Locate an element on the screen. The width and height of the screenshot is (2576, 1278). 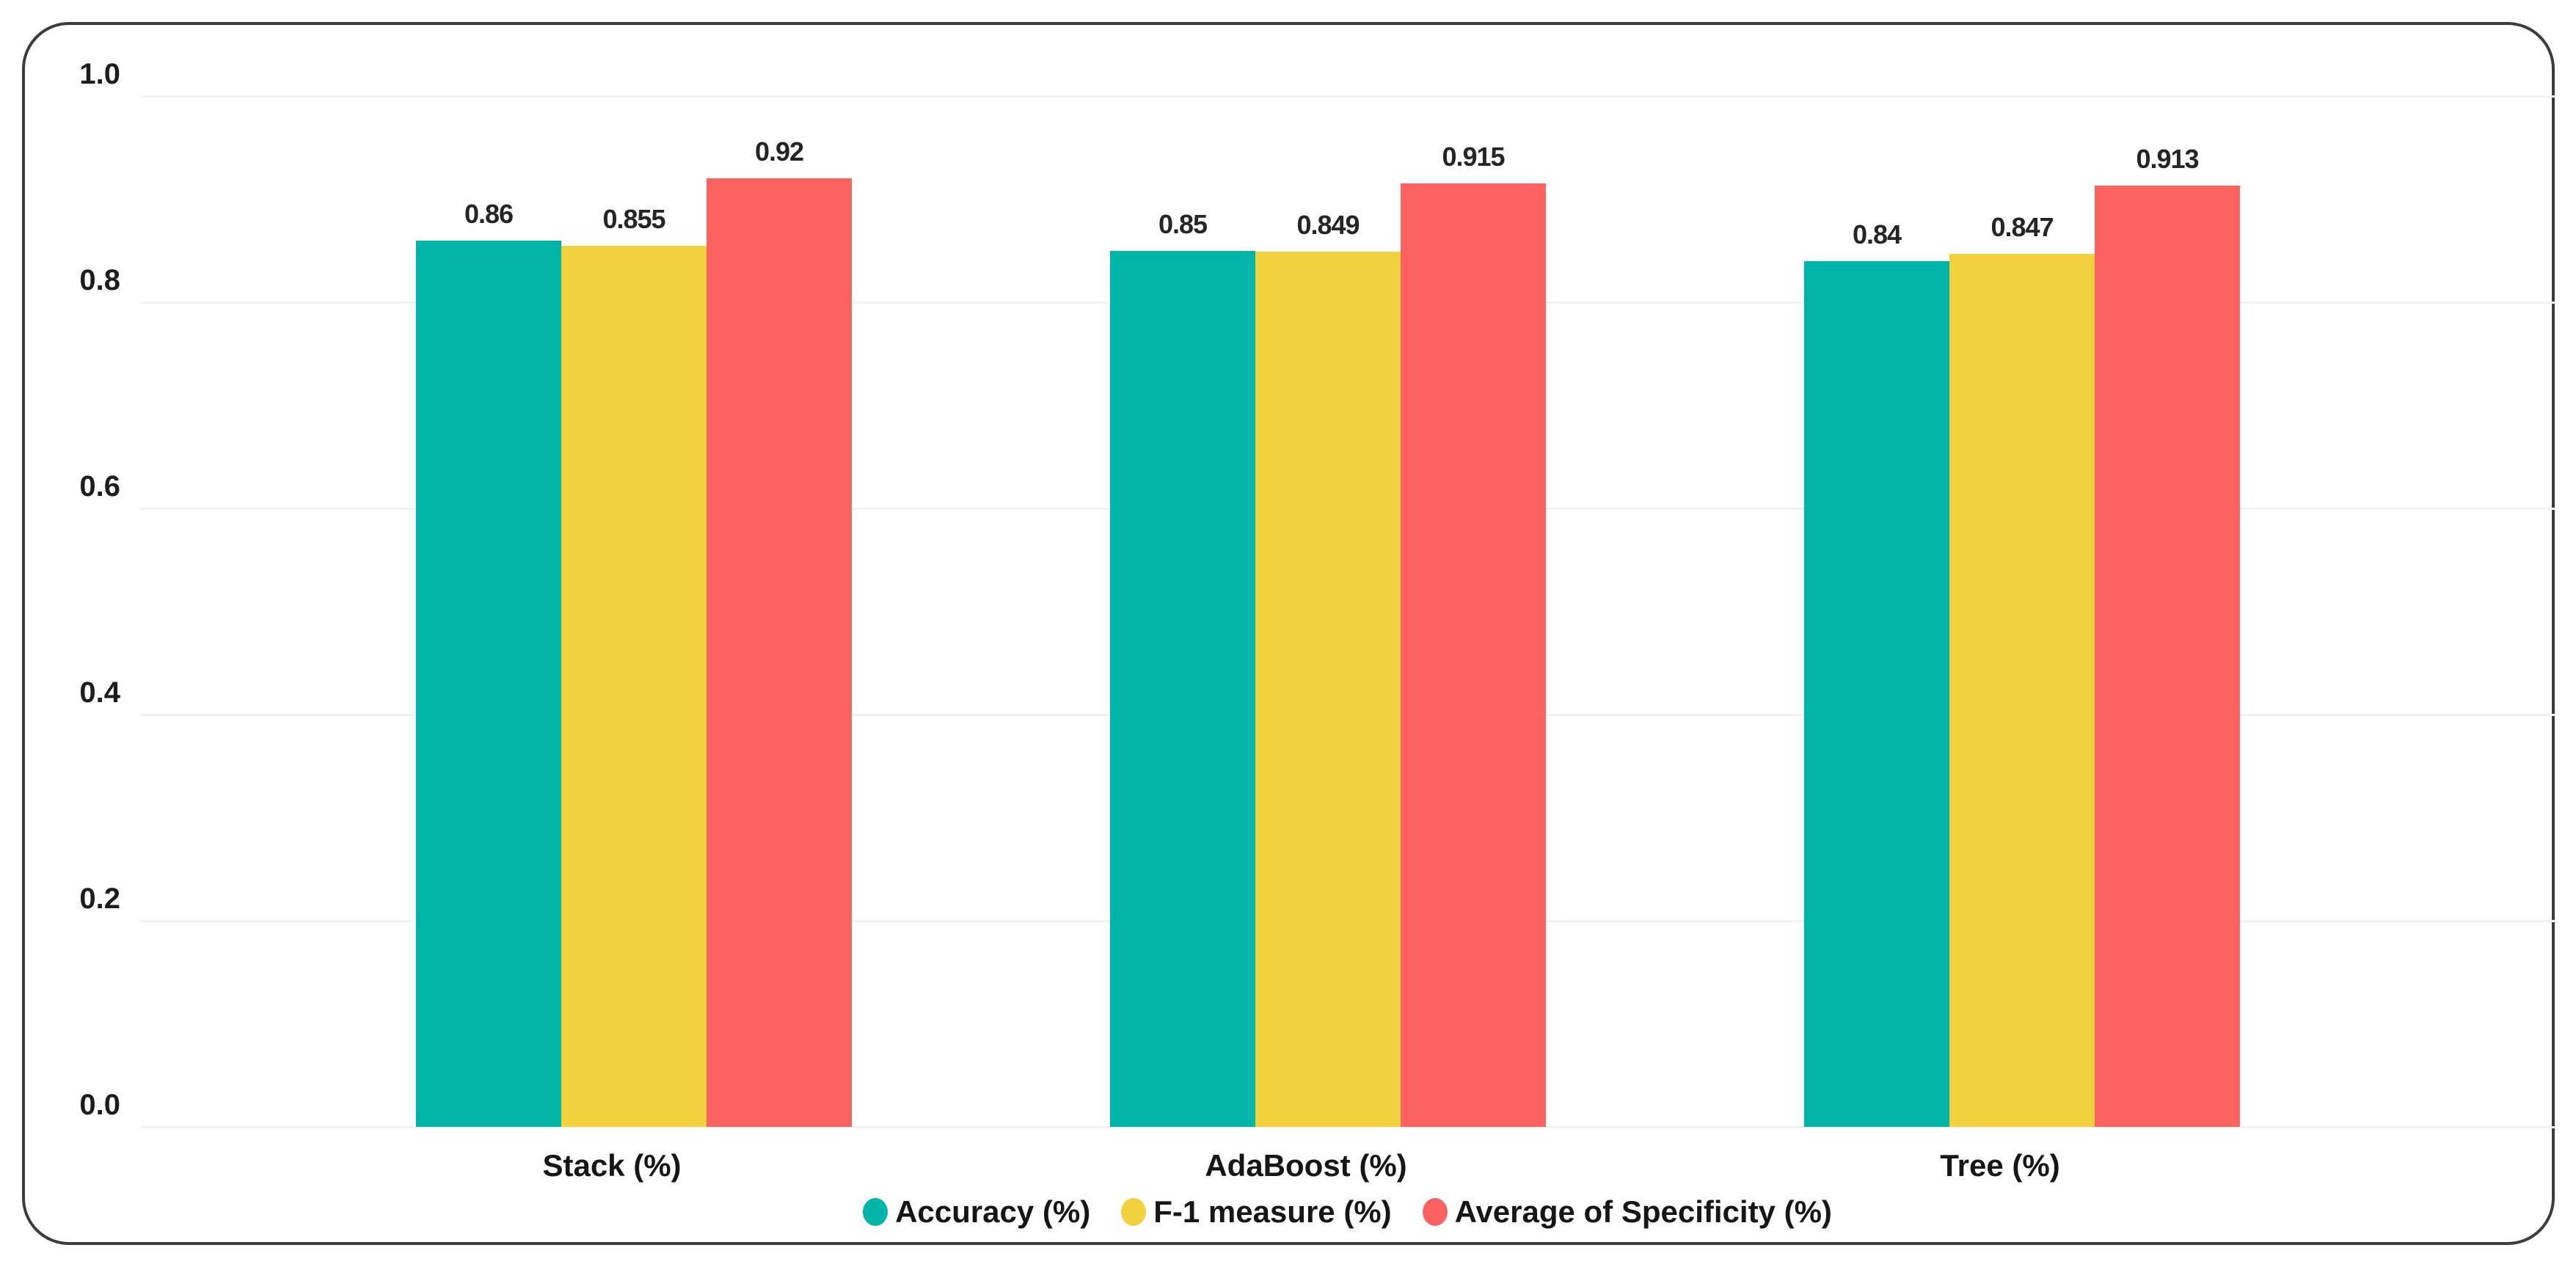
bar-accuracy-: 0.86 is located at coordinates (489, 663).